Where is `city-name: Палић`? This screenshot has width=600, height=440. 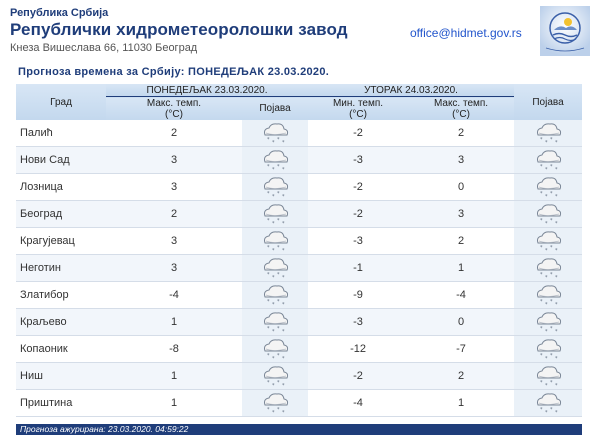 city-name: Палић is located at coordinates (61, 133).